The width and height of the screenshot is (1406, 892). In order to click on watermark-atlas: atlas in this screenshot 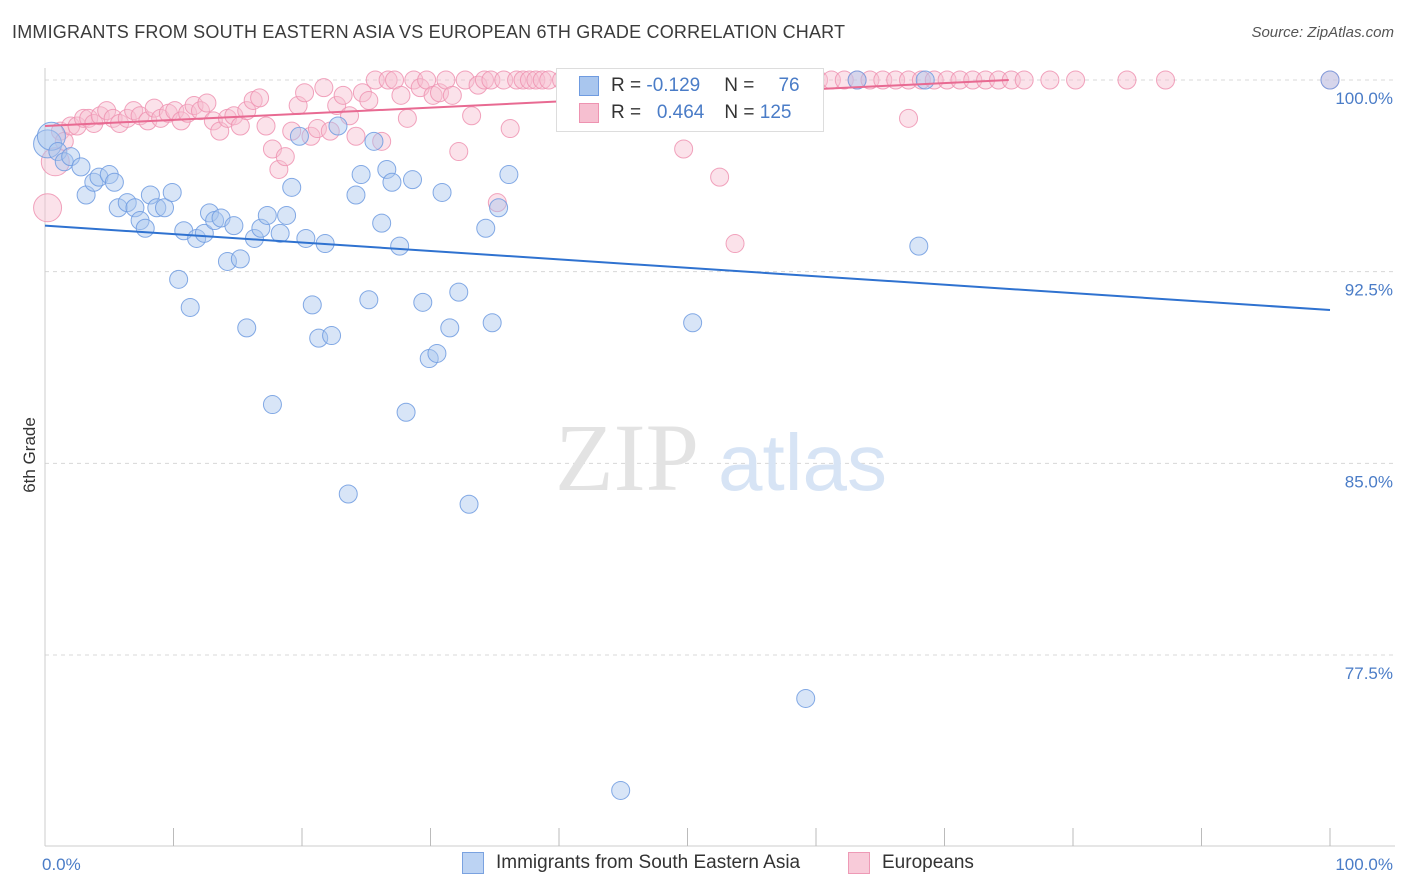, I will do `click(802, 462)`.